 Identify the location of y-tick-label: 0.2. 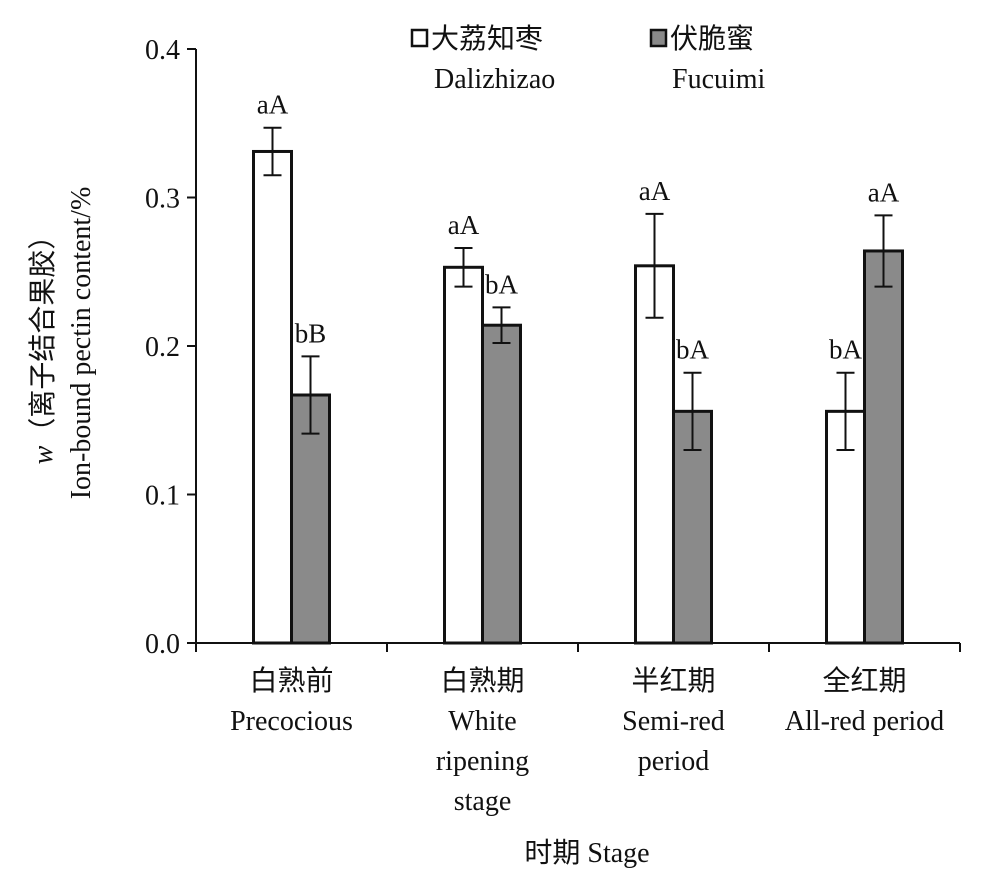
(162, 347).